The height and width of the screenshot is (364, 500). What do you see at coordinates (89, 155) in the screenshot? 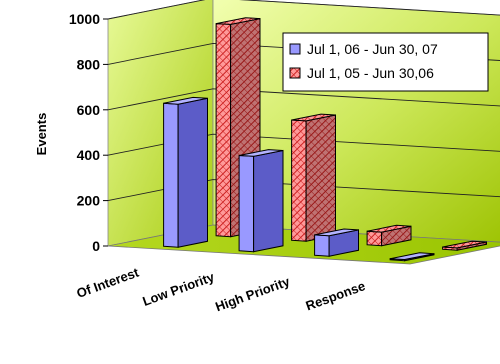
I see `y-tick-label: 400` at bounding box center [89, 155].